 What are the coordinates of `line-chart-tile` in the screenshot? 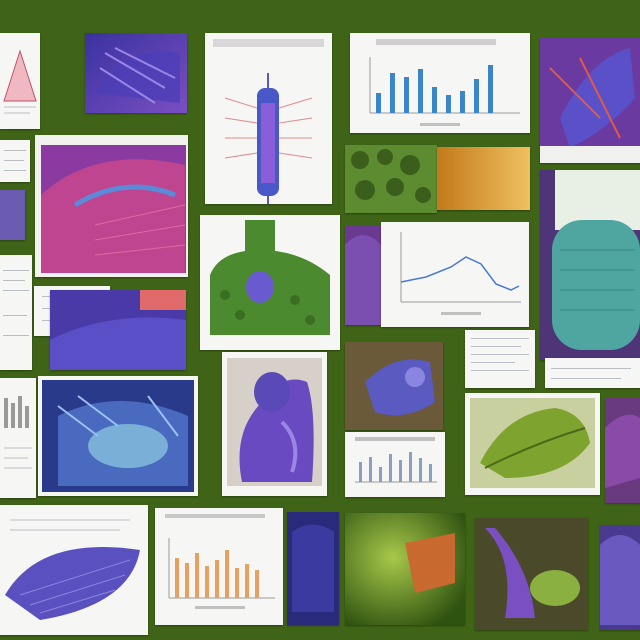 It's located at (455, 274).